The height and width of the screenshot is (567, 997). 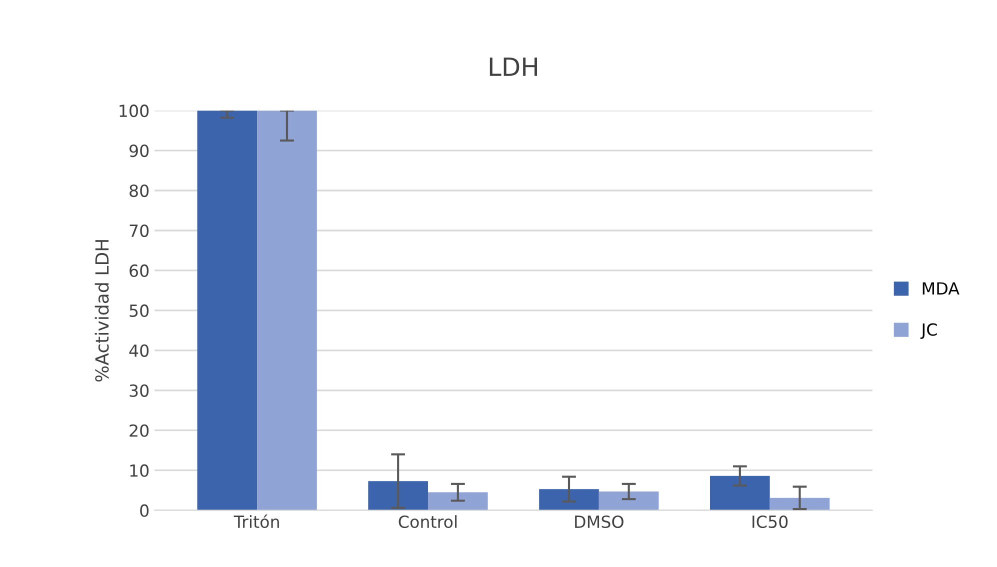 What do you see at coordinates (139, 350) in the screenshot?
I see `y-tick-label: 40` at bounding box center [139, 350].